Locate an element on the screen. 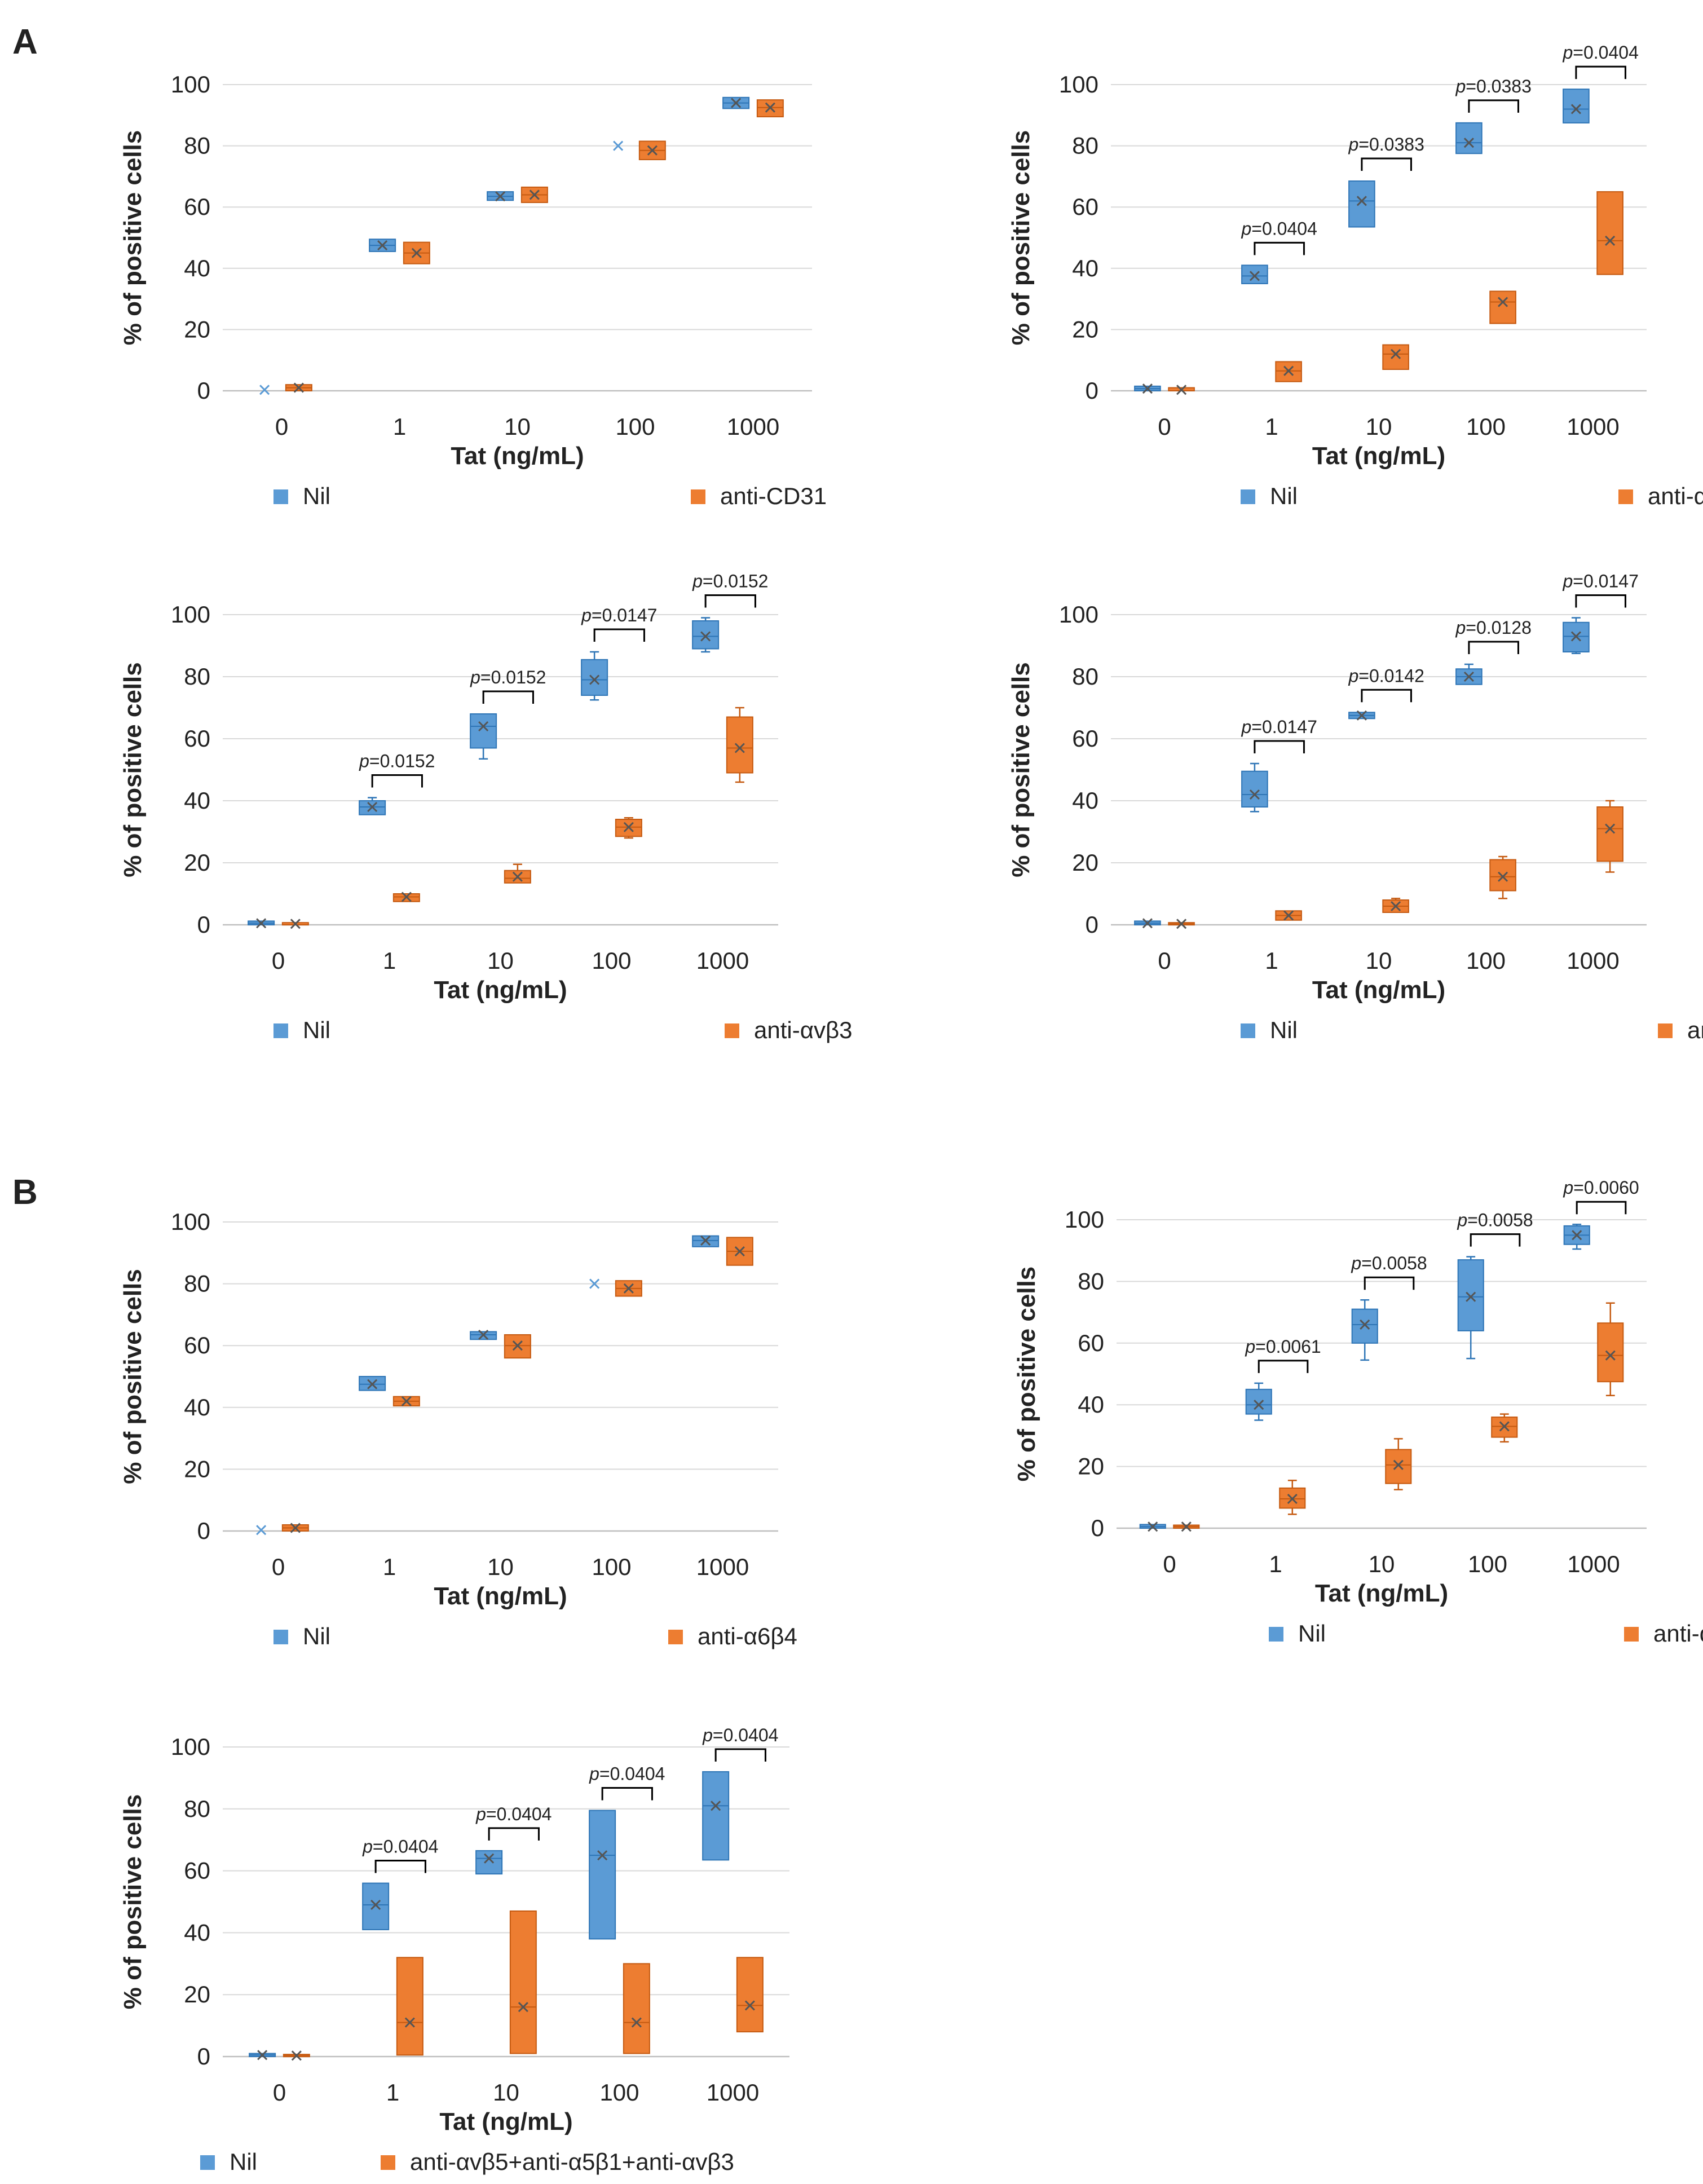 The width and height of the screenshot is (1703, 2184). p-value-label: p=0.0383 is located at coordinates (1493, 86).